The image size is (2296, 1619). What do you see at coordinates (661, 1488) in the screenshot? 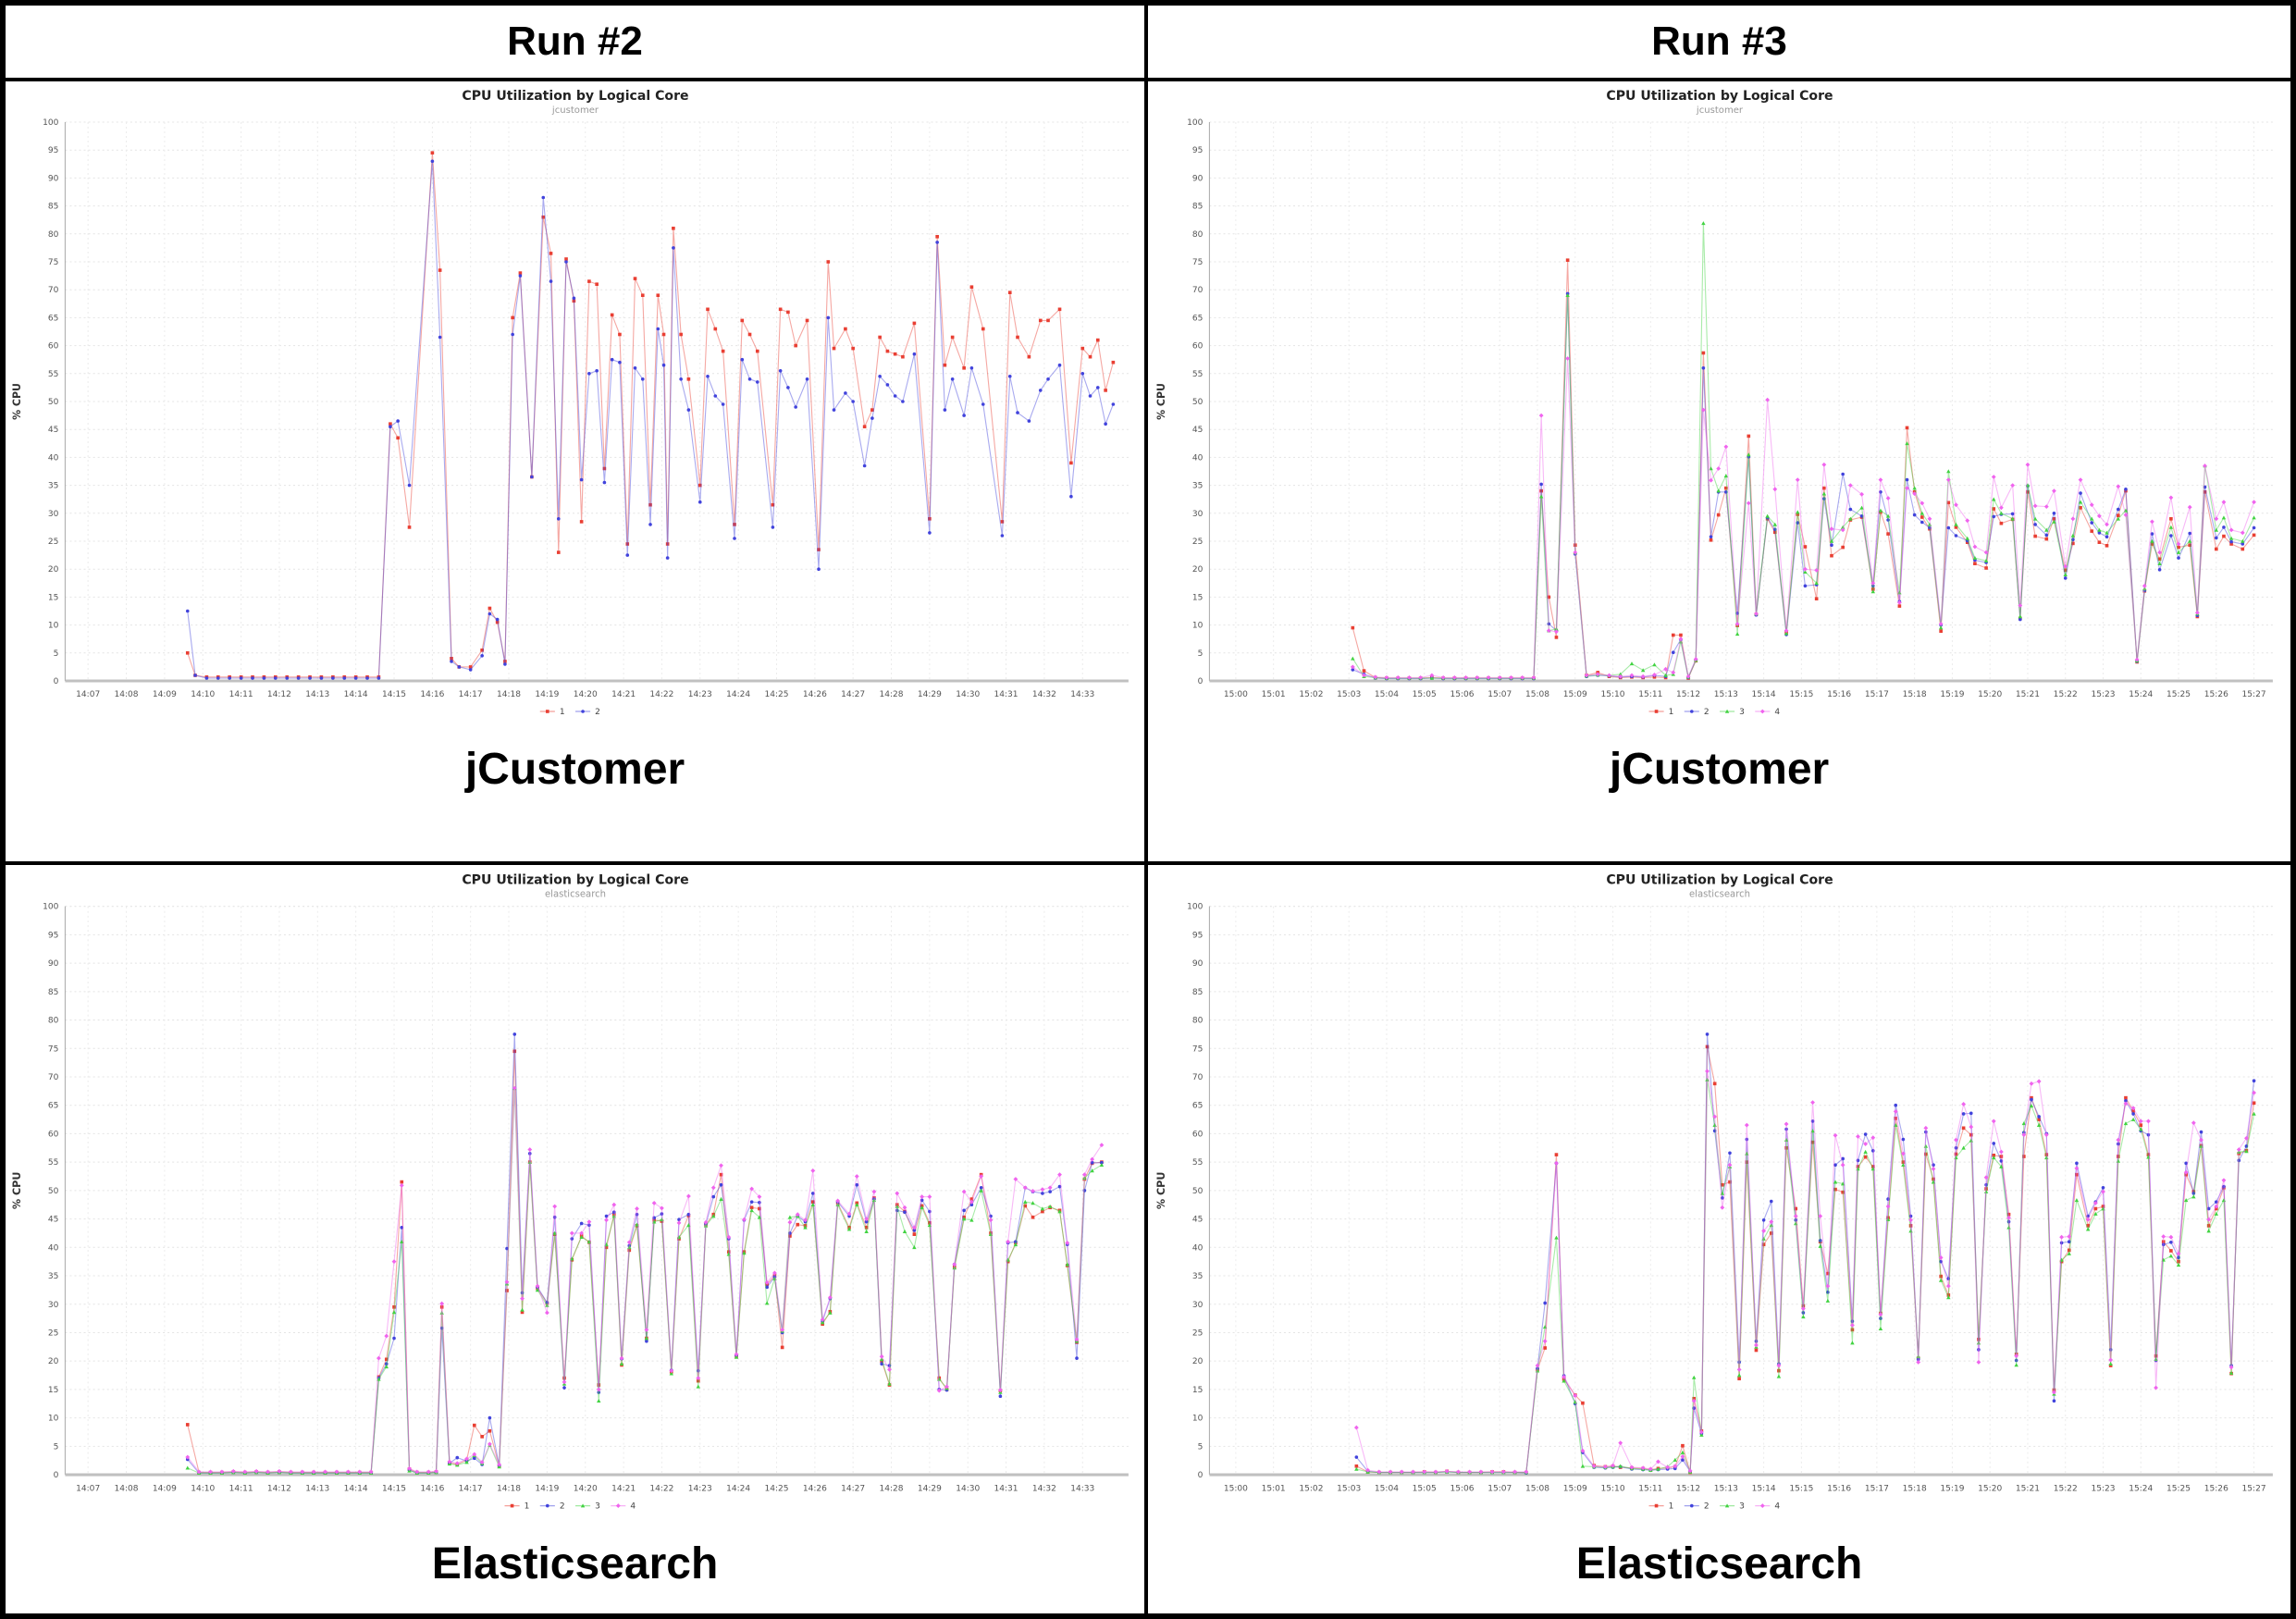
I see `svg-text: 14:22` at bounding box center [661, 1488].